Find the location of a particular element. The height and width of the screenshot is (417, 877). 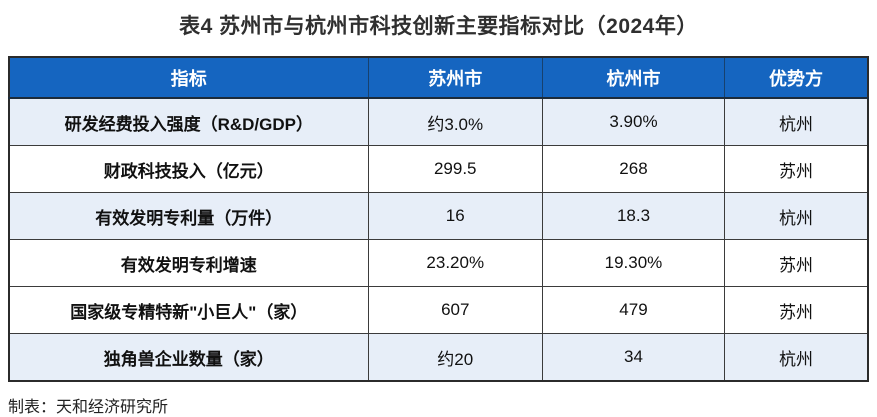

column-header-indicator: 指标 is located at coordinates (188, 77).